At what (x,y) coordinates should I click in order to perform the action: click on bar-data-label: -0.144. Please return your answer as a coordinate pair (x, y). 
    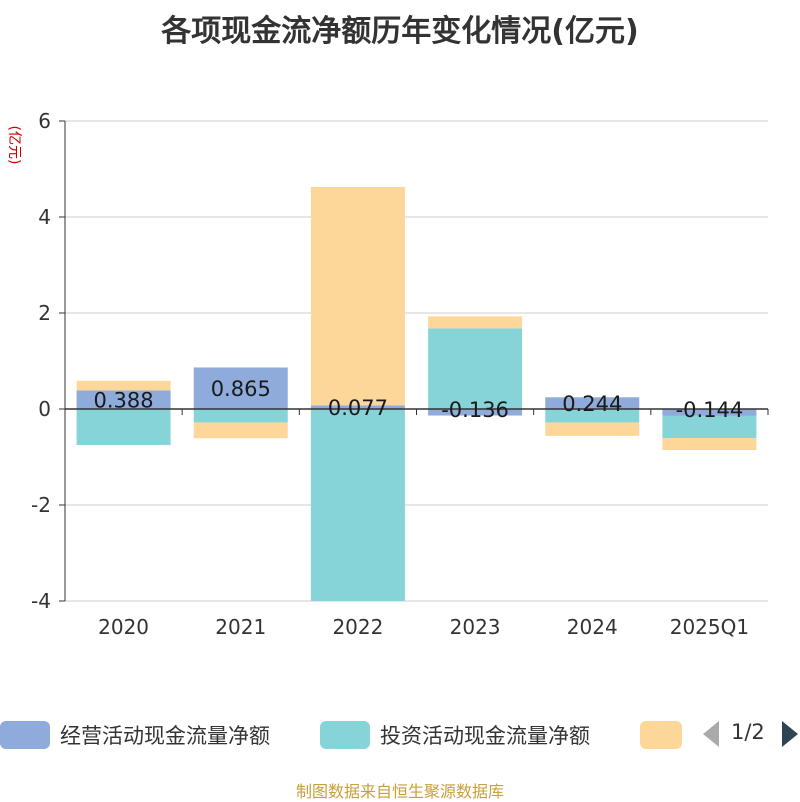
    Looking at the image, I should click on (710, 410).